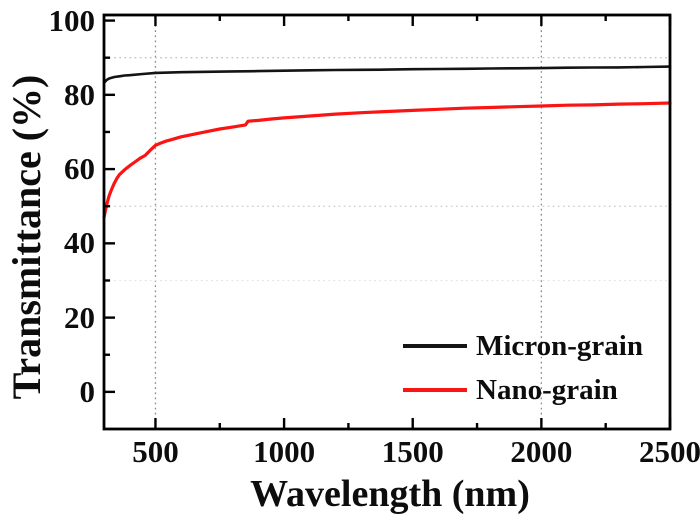  Describe the element at coordinates (79, 169) in the screenshot. I see `y-tick-label-60: 60` at that location.